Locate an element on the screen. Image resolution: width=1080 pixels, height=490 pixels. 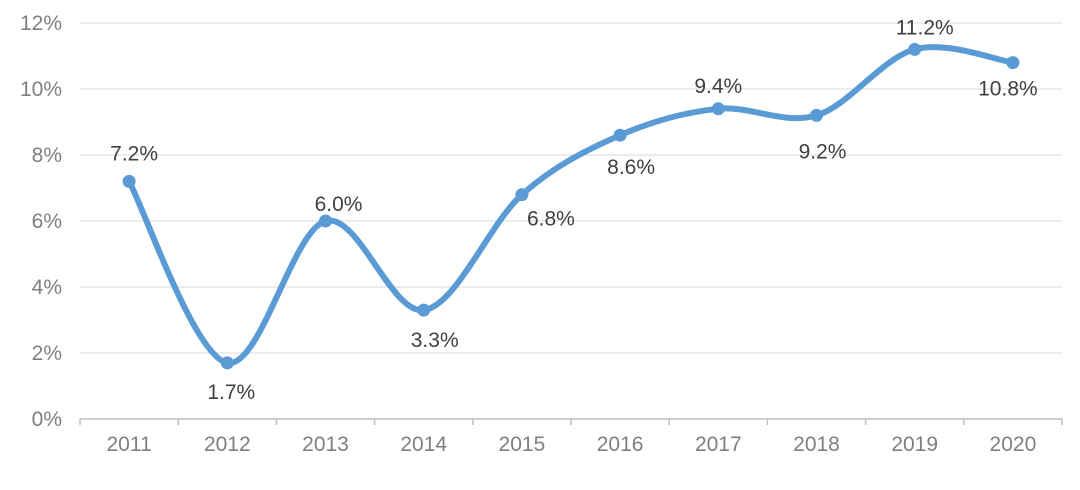
y-axis-label: 8% is located at coordinates (47, 155).